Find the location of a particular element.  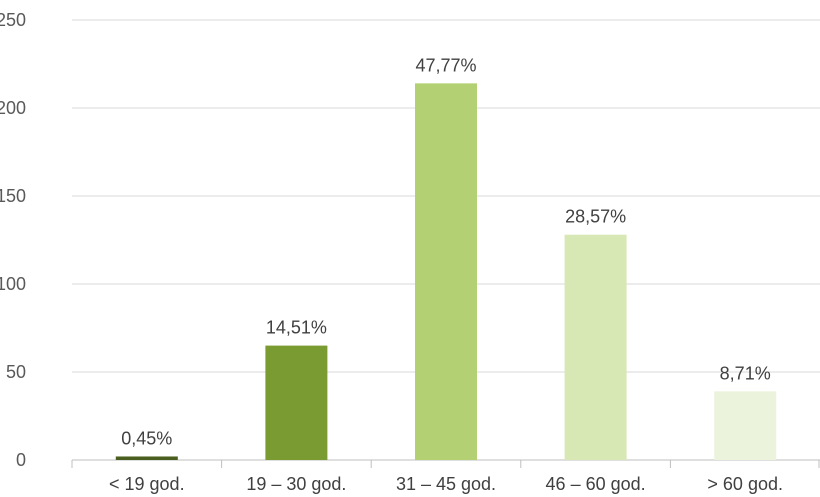

y-tick-label: 150 is located at coordinates (13, 196).